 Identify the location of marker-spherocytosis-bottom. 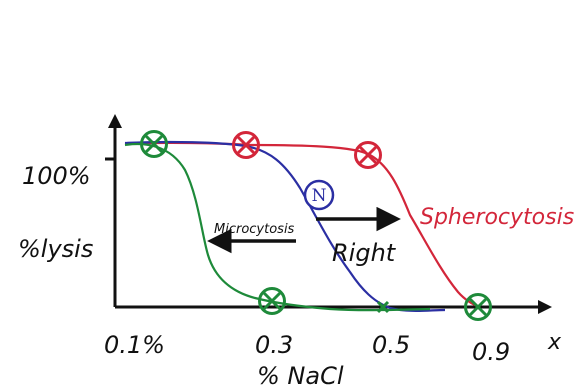
(478, 307).